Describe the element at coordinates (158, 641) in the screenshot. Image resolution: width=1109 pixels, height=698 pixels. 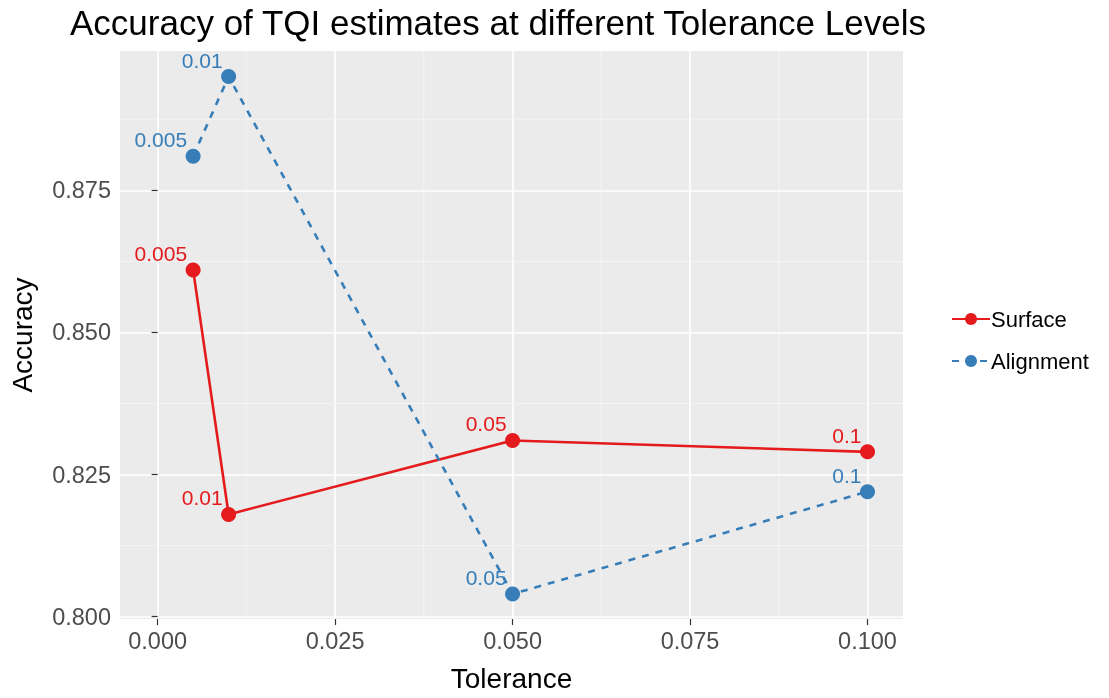
I see `x-tick-label: 0.000` at that location.